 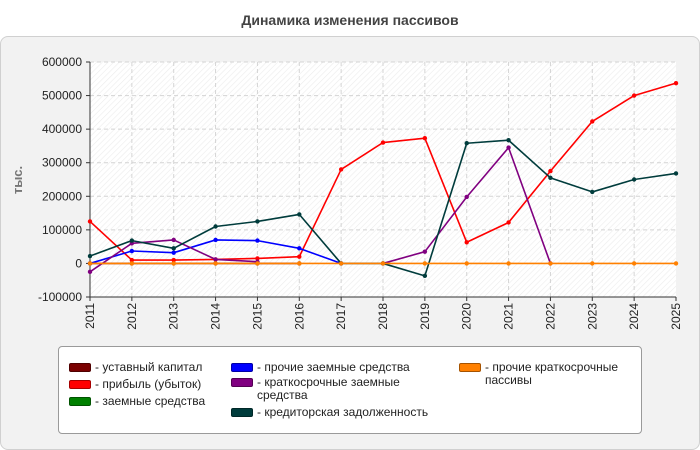 What do you see at coordinates (341, 316) in the screenshot?
I see `x-tick-label: 2017` at bounding box center [341, 316].